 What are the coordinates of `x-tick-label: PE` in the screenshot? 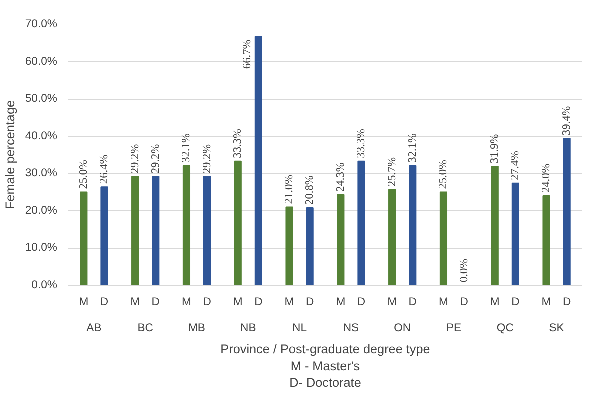 It's located at (454, 328).